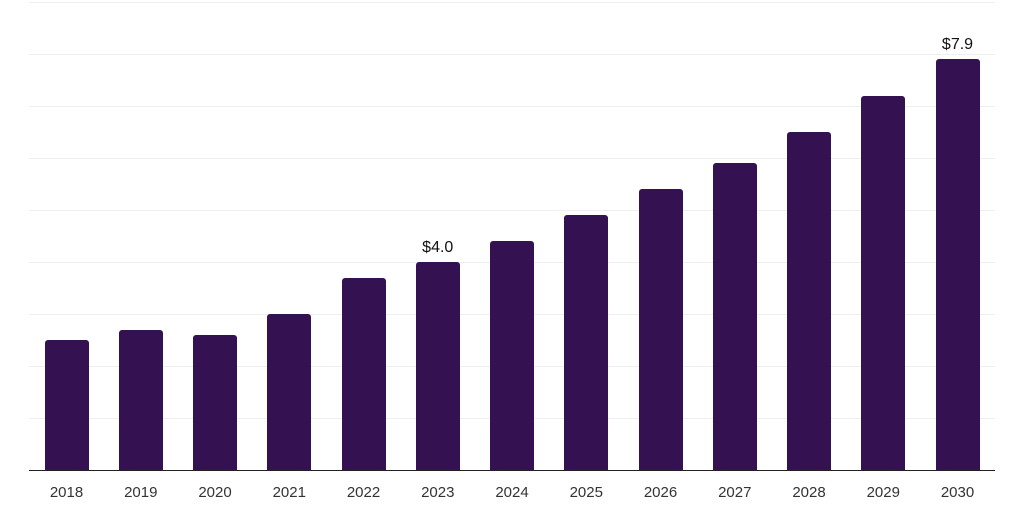 The height and width of the screenshot is (512, 1024). I want to click on x-tick-label: 2024, so click(512, 492).